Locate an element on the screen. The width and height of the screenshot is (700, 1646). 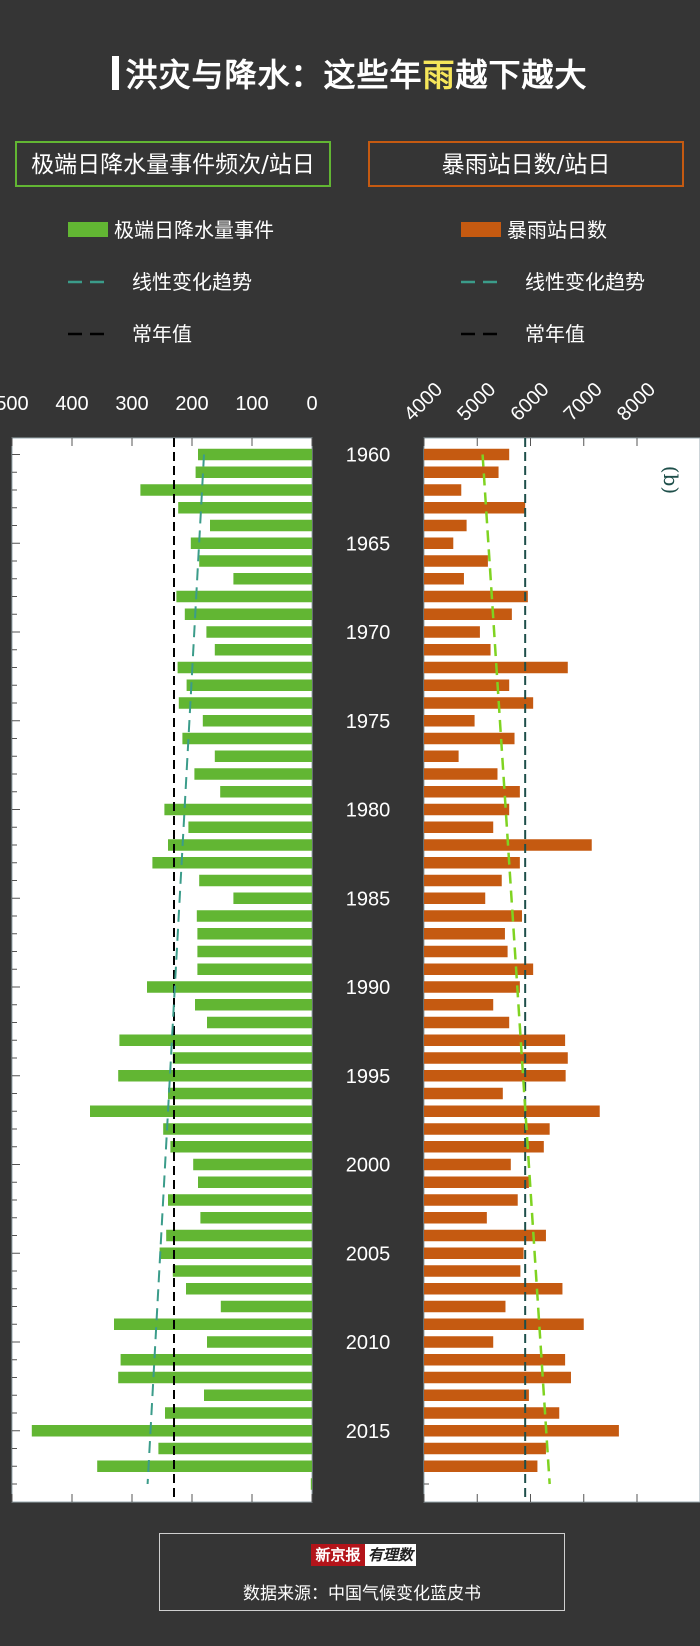
title-suffix: 越下越大 is located at coordinates (521, 75).